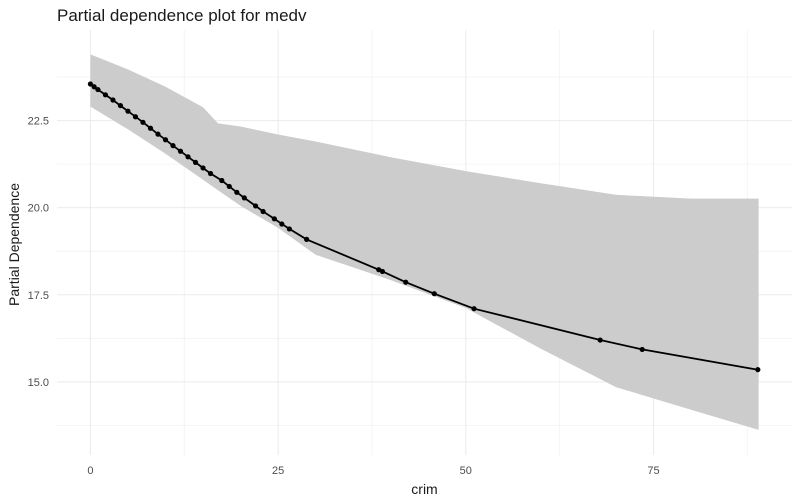  What do you see at coordinates (466, 471) in the screenshot?
I see `x-tick-label: 50` at bounding box center [466, 471].